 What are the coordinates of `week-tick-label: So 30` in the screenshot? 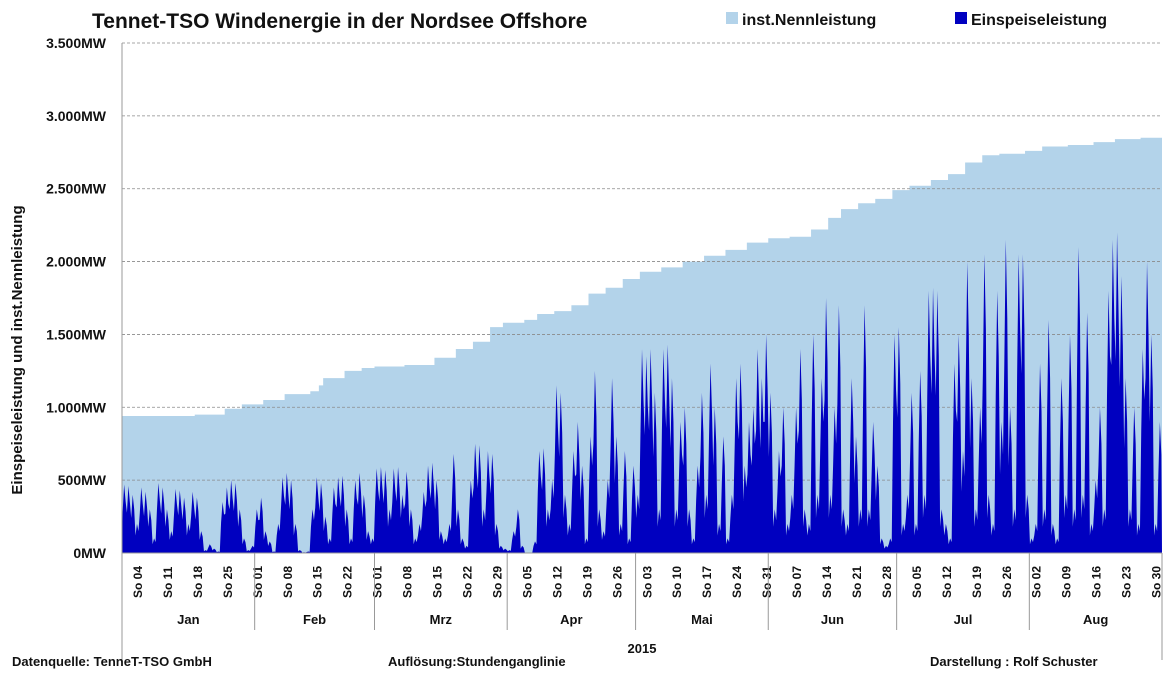 It's located at (1157, 582).